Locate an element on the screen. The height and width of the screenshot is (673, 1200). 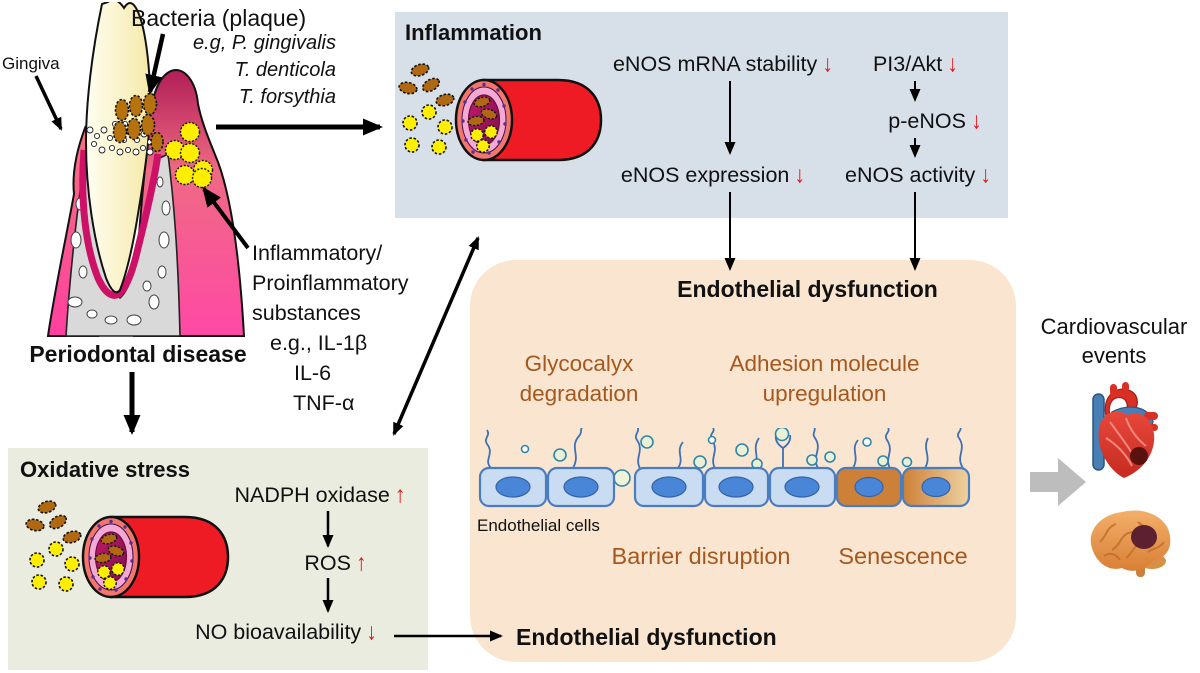
node-label: p-eNOS is located at coordinates (927, 121).